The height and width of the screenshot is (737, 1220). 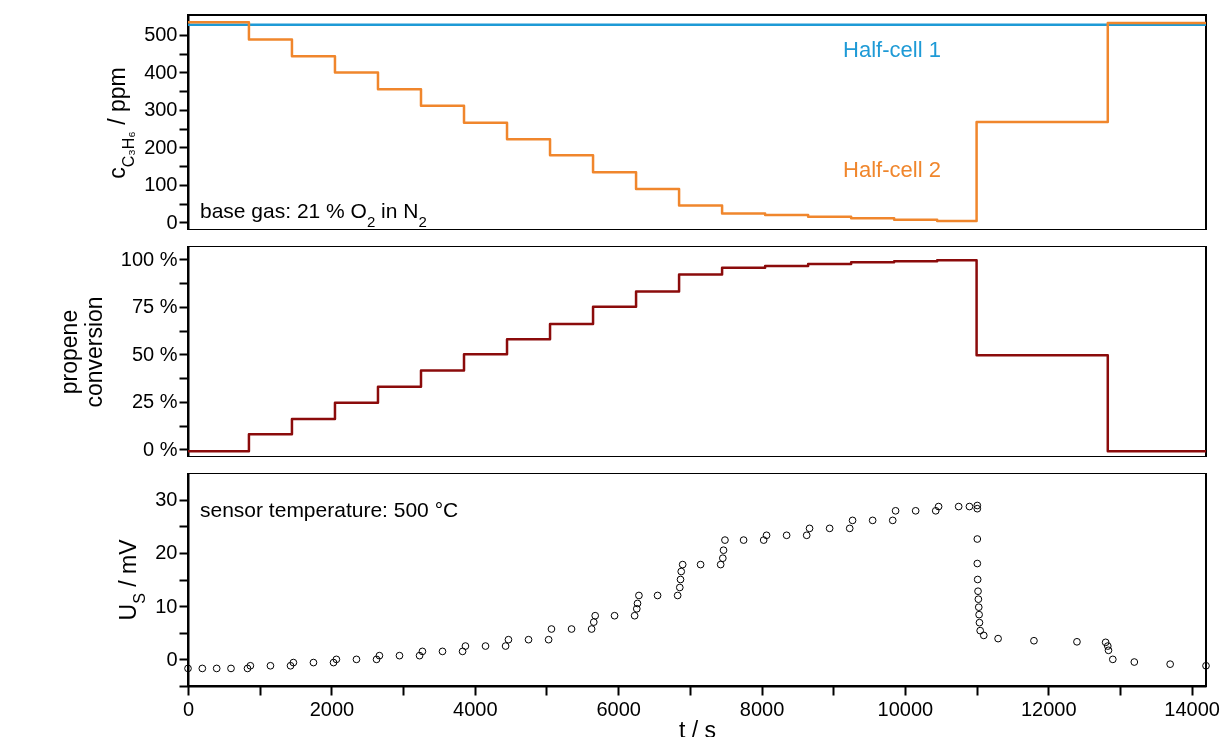 What do you see at coordinates (161, 34) in the screenshot?
I see `y-tick-label: 500` at bounding box center [161, 34].